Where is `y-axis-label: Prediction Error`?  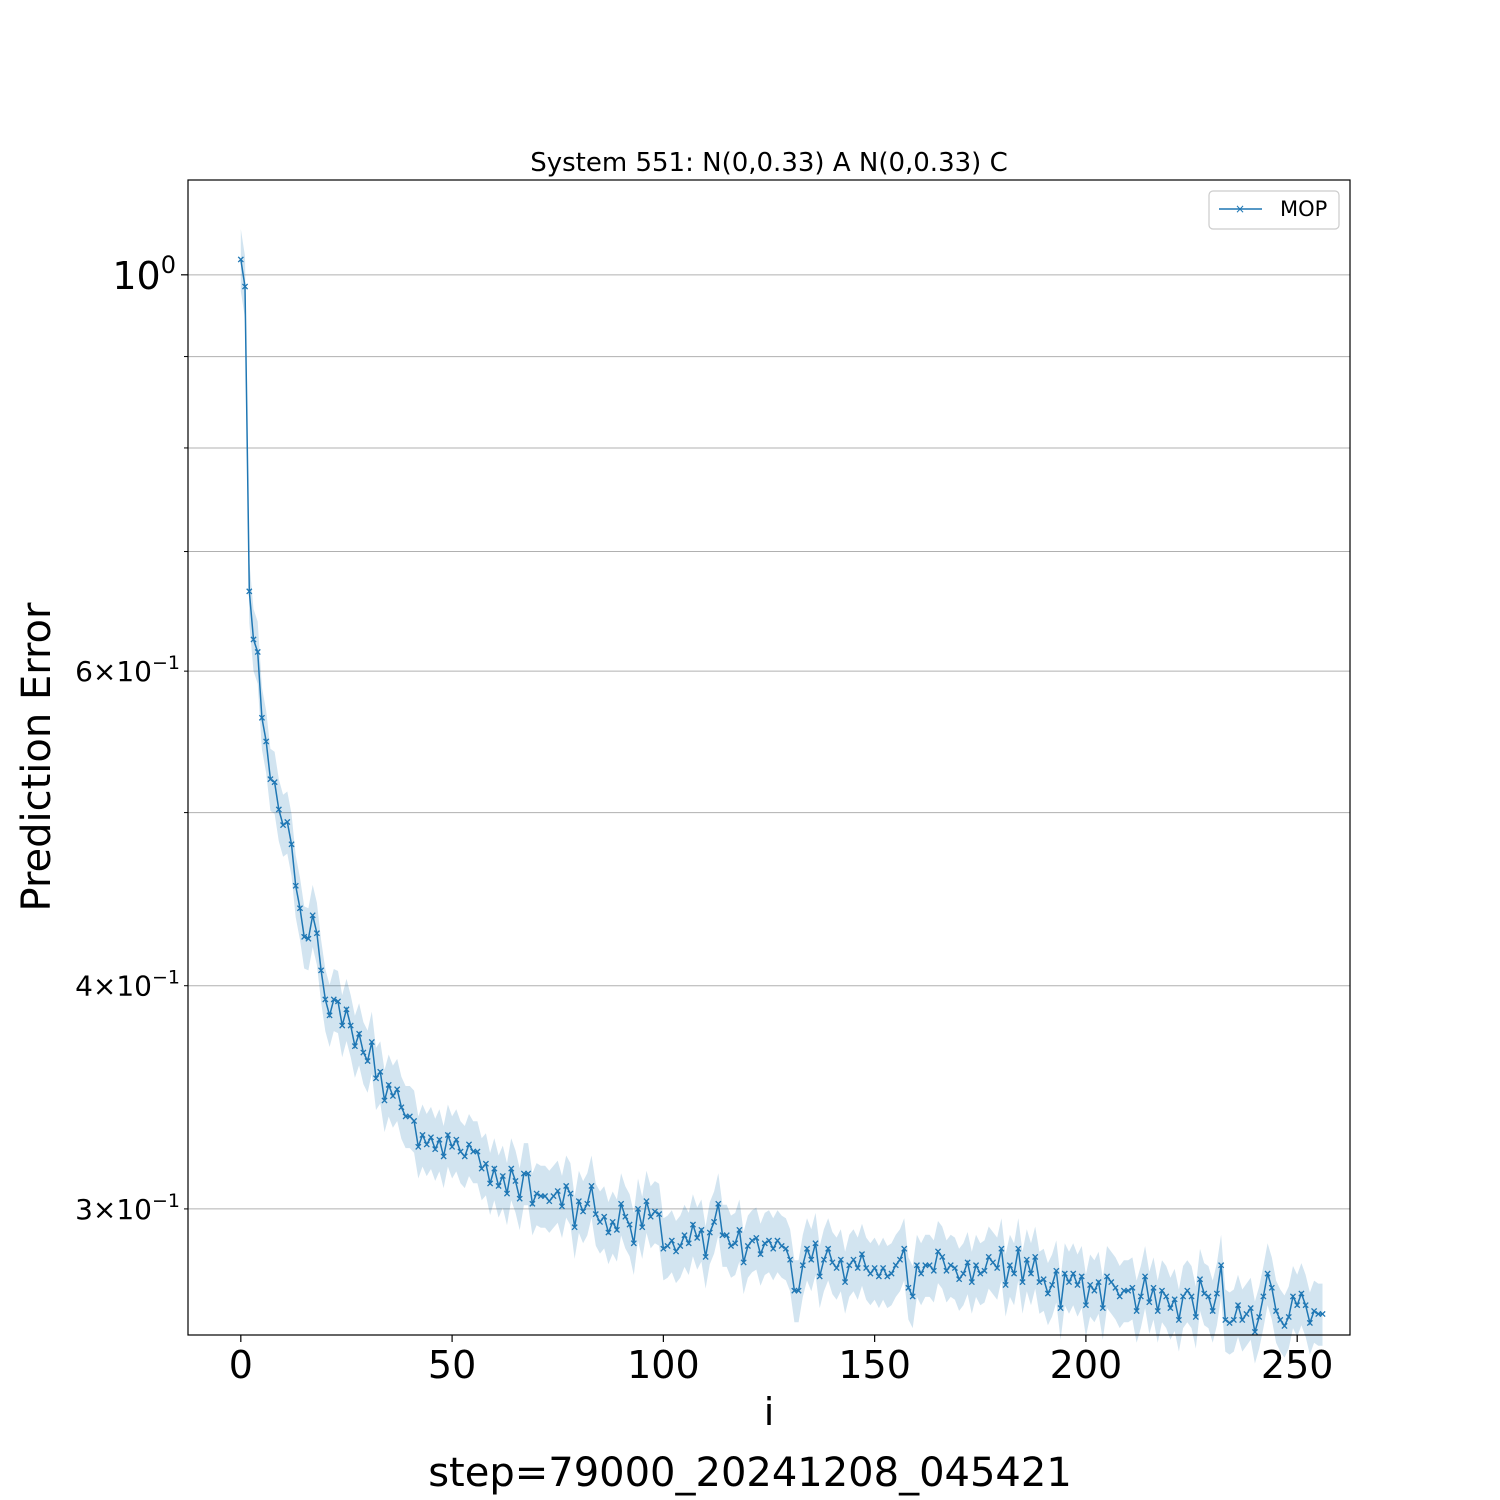 y-axis-label: Prediction Error is located at coordinates (37, 756).